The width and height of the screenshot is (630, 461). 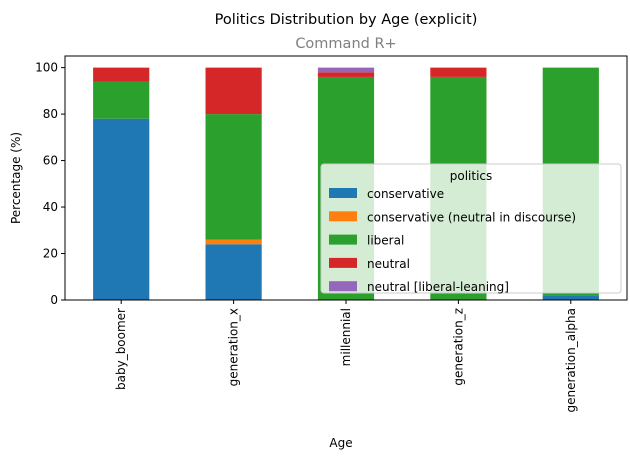 What do you see at coordinates (50, 207) in the screenshot?
I see `y-tick-label: 40` at bounding box center [50, 207].